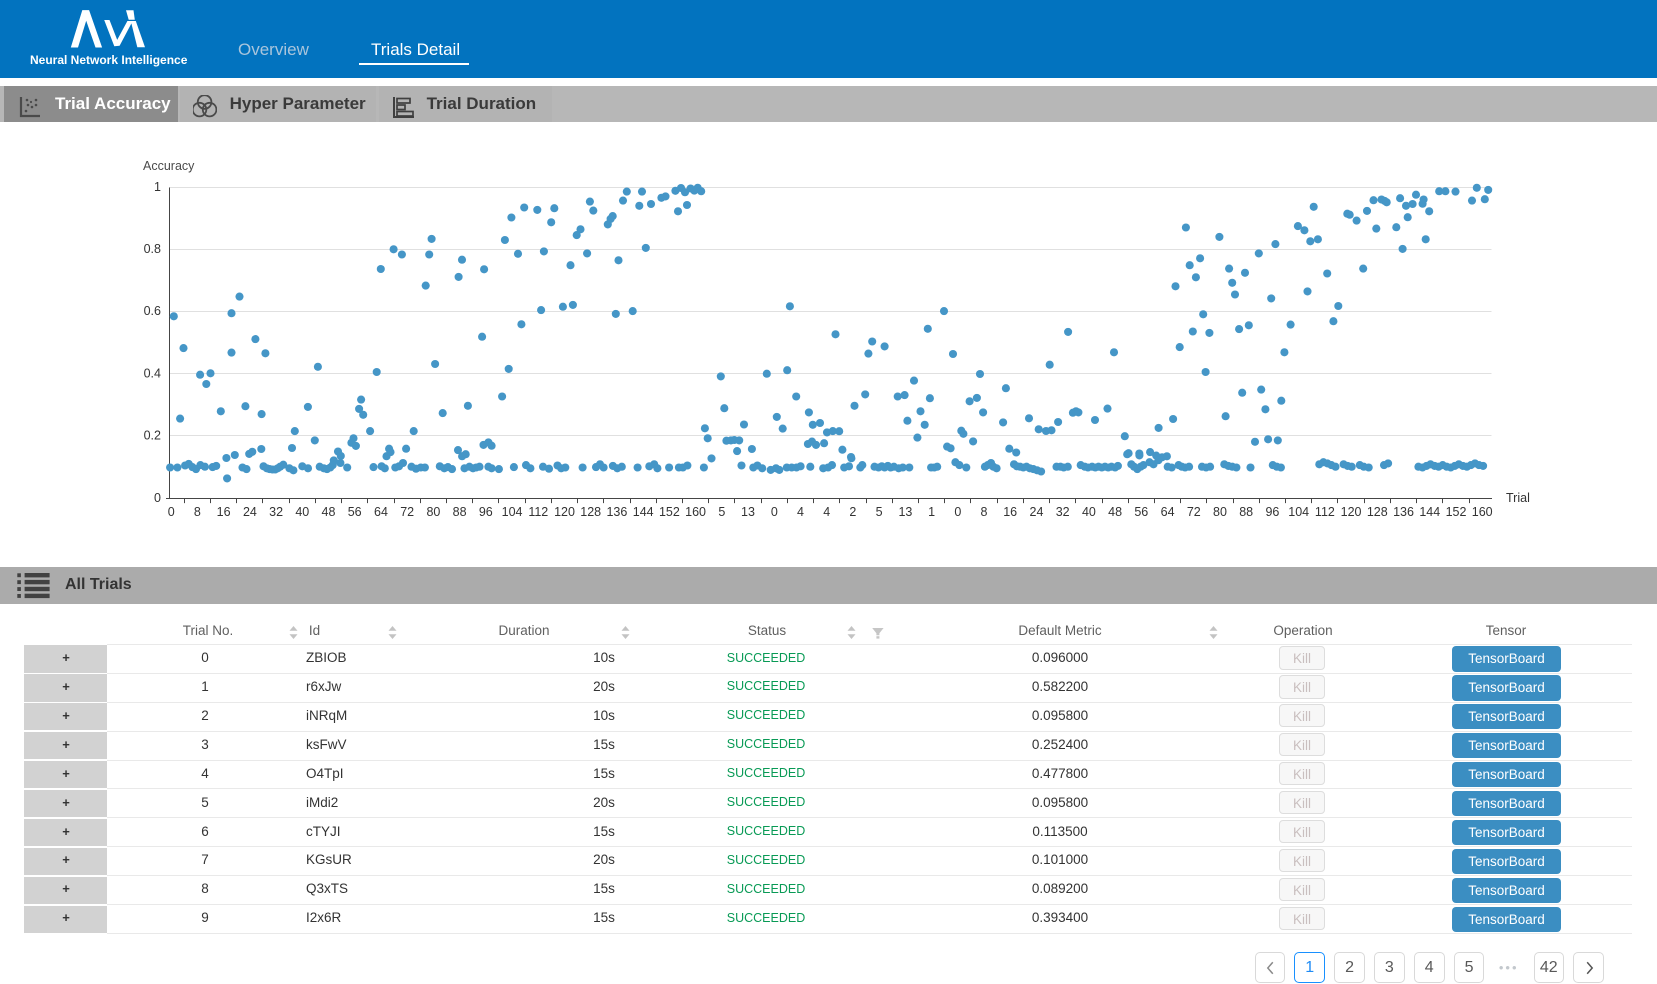  What do you see at coordinates (852, 512) in the screenshot?
I see `svg-text: 2` at bounding box center [852, 512].